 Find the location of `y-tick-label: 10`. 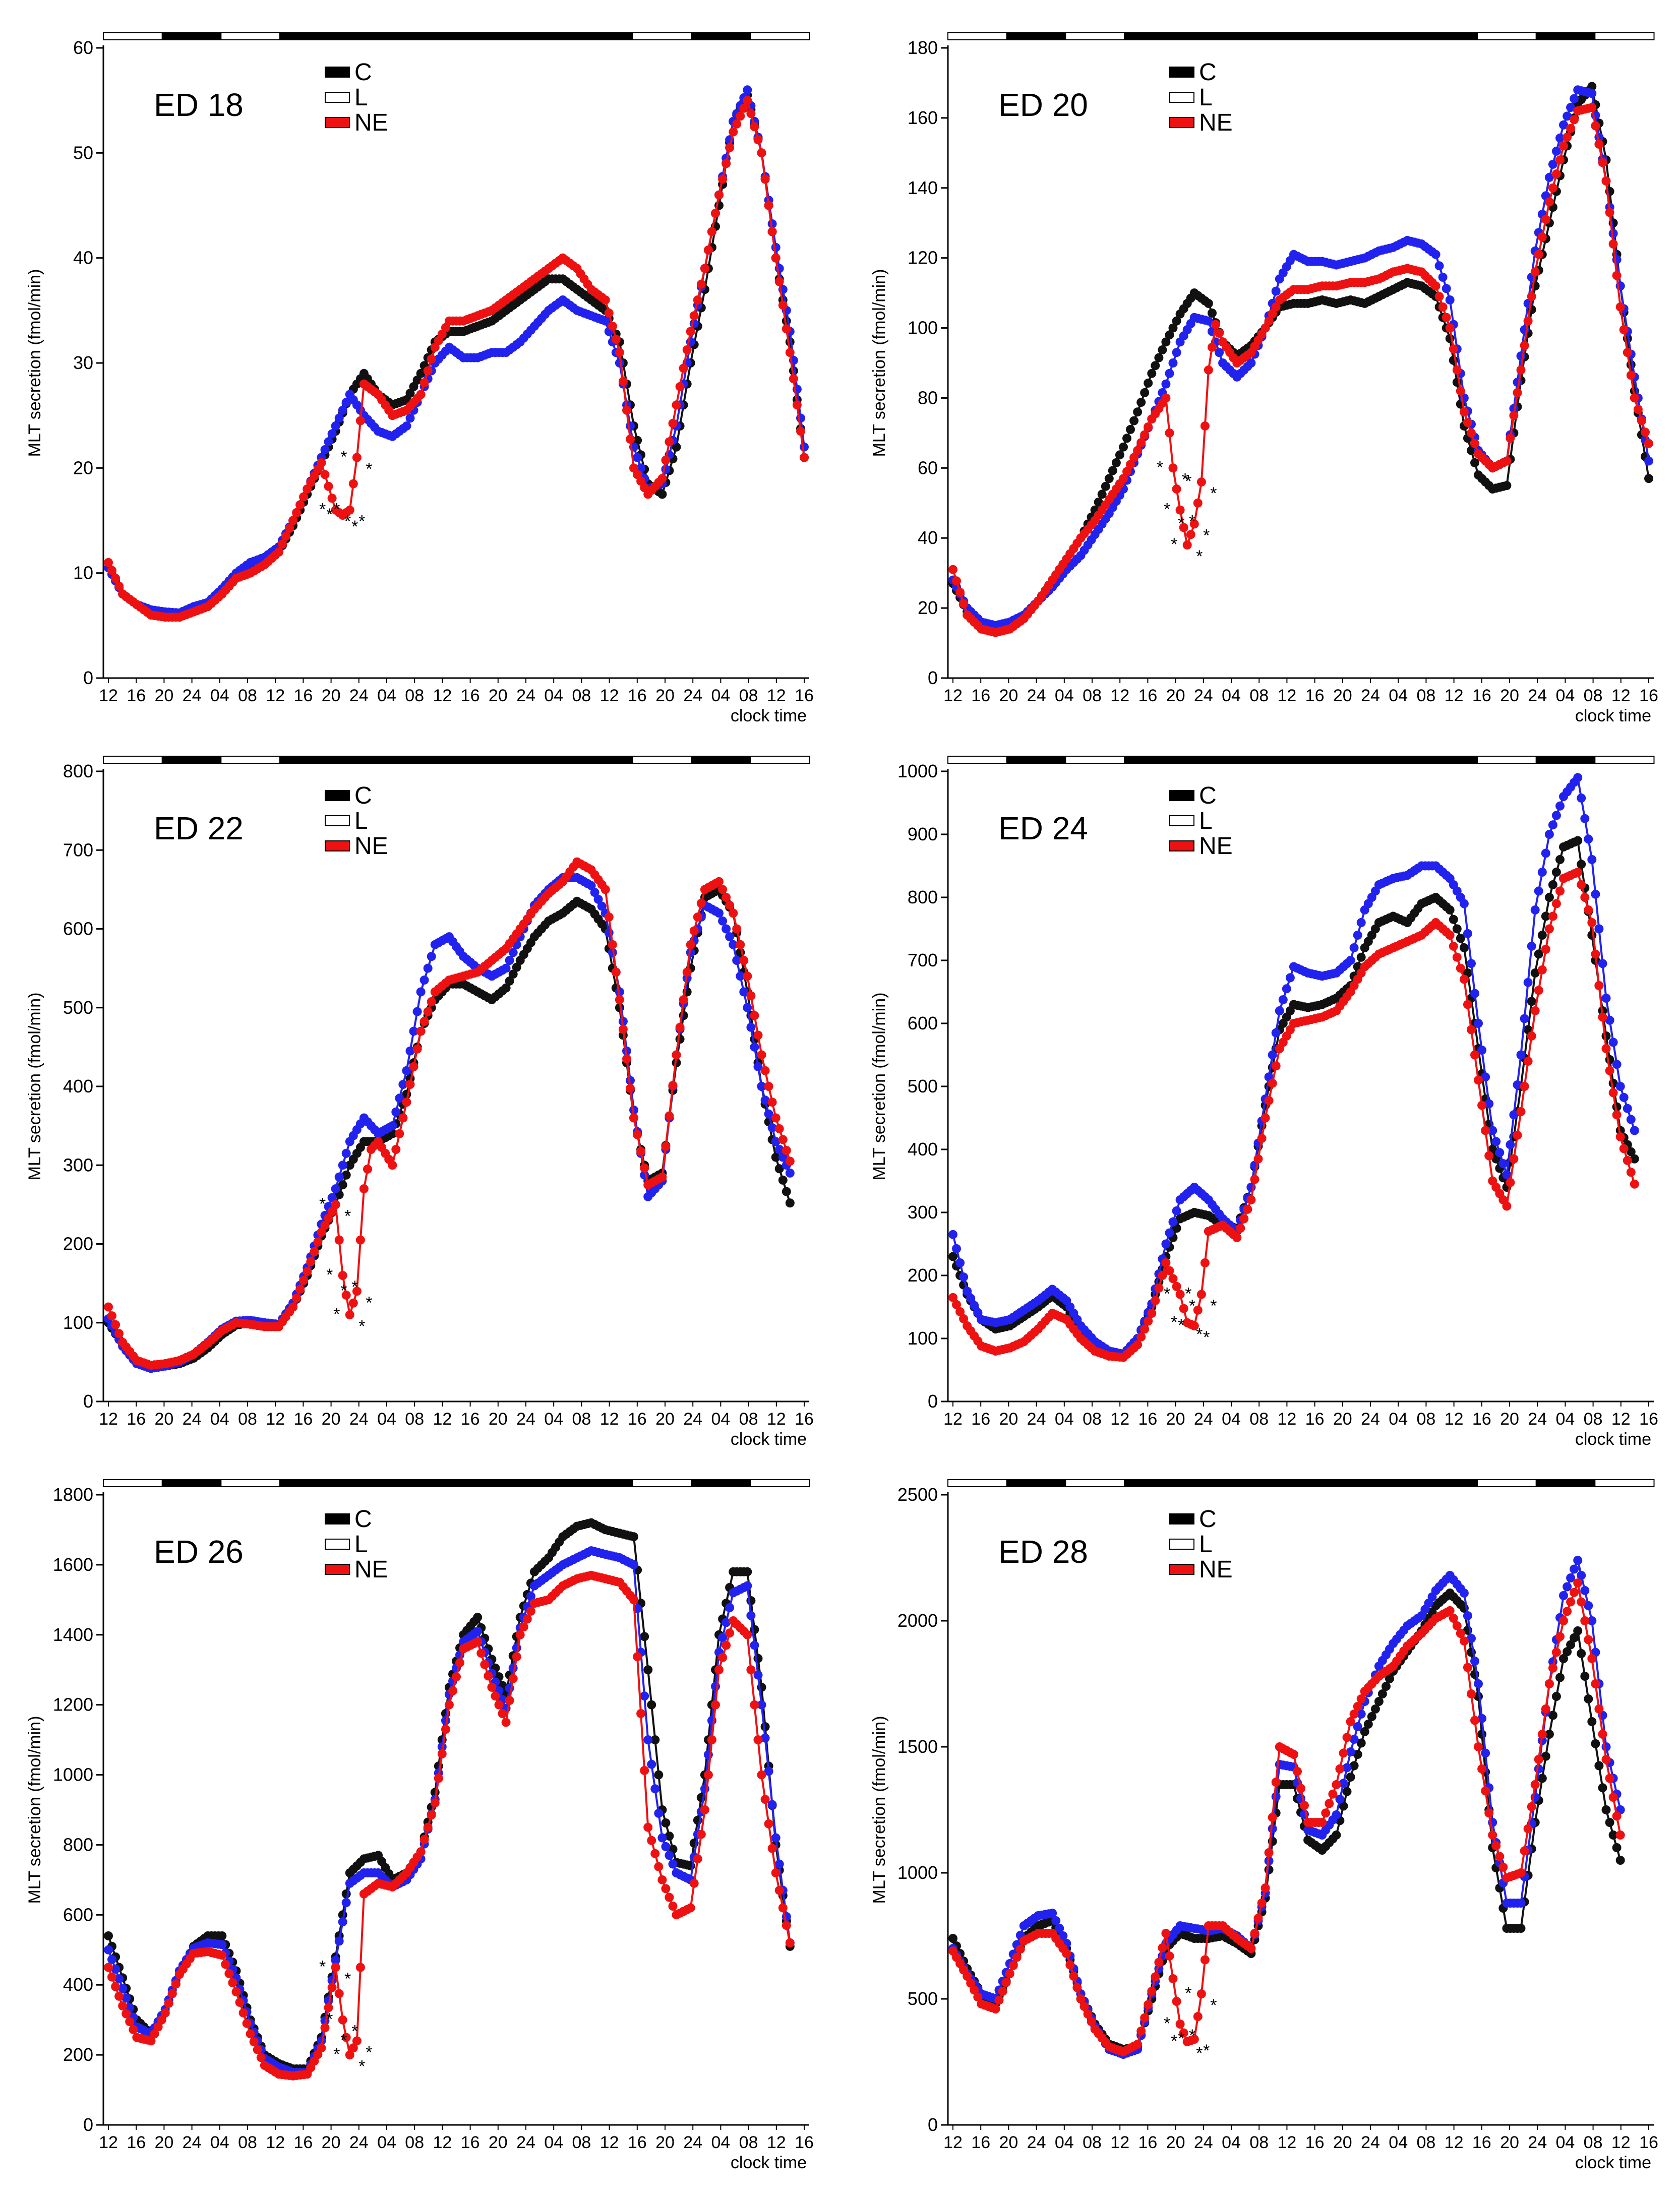

y-tick-label: 10 is located at coordinates (83, 573).